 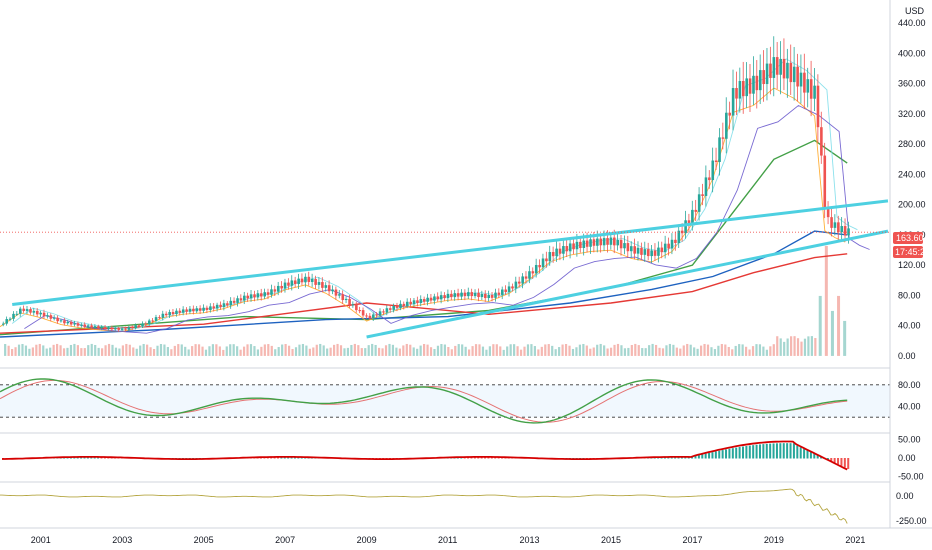 I want to click on stoch-k-line, so click(x=424, y=401).